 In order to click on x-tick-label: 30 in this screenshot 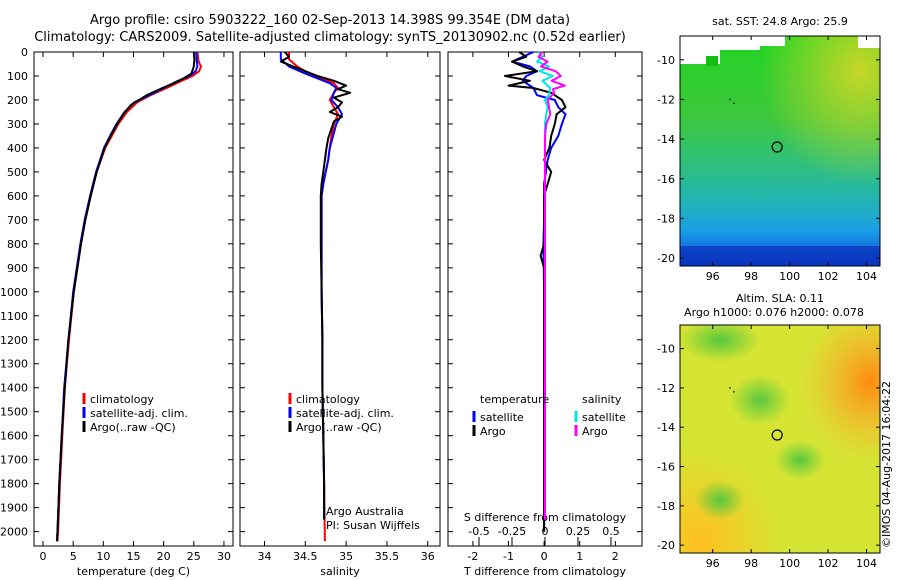, I will do `click(224, 556)`.